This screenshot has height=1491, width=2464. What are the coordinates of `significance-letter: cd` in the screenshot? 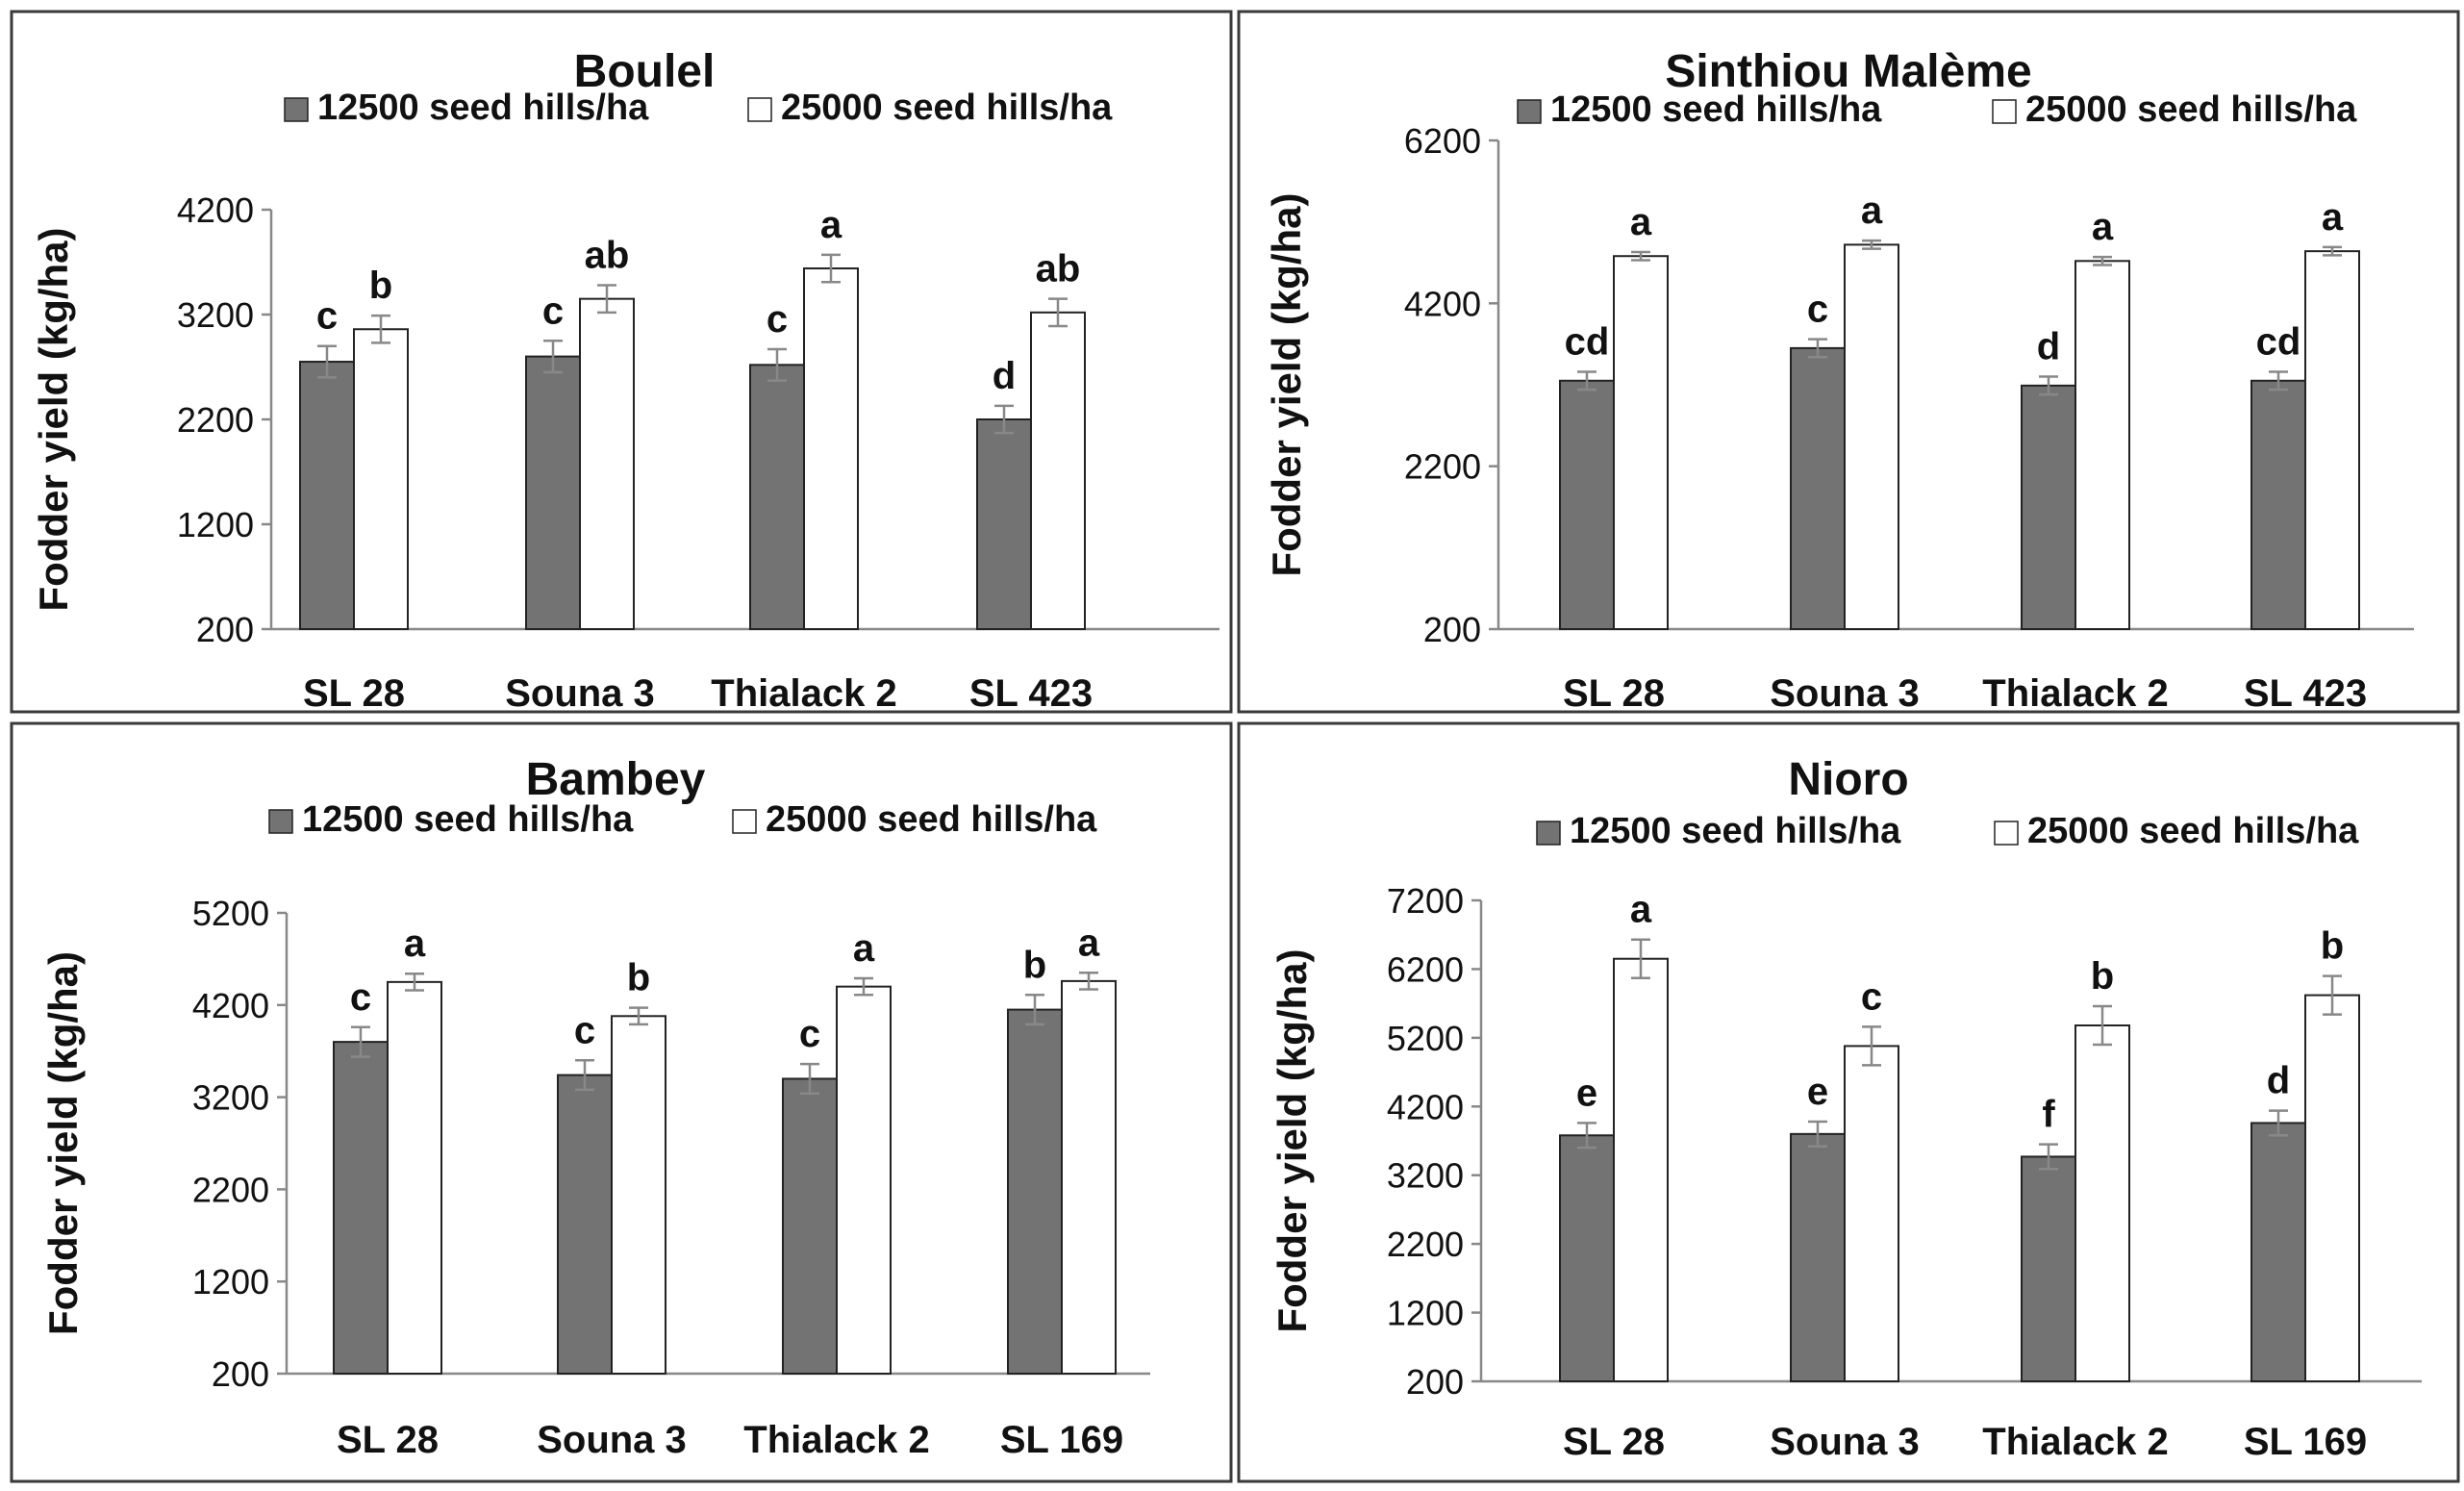 It's located at (1587, 341).